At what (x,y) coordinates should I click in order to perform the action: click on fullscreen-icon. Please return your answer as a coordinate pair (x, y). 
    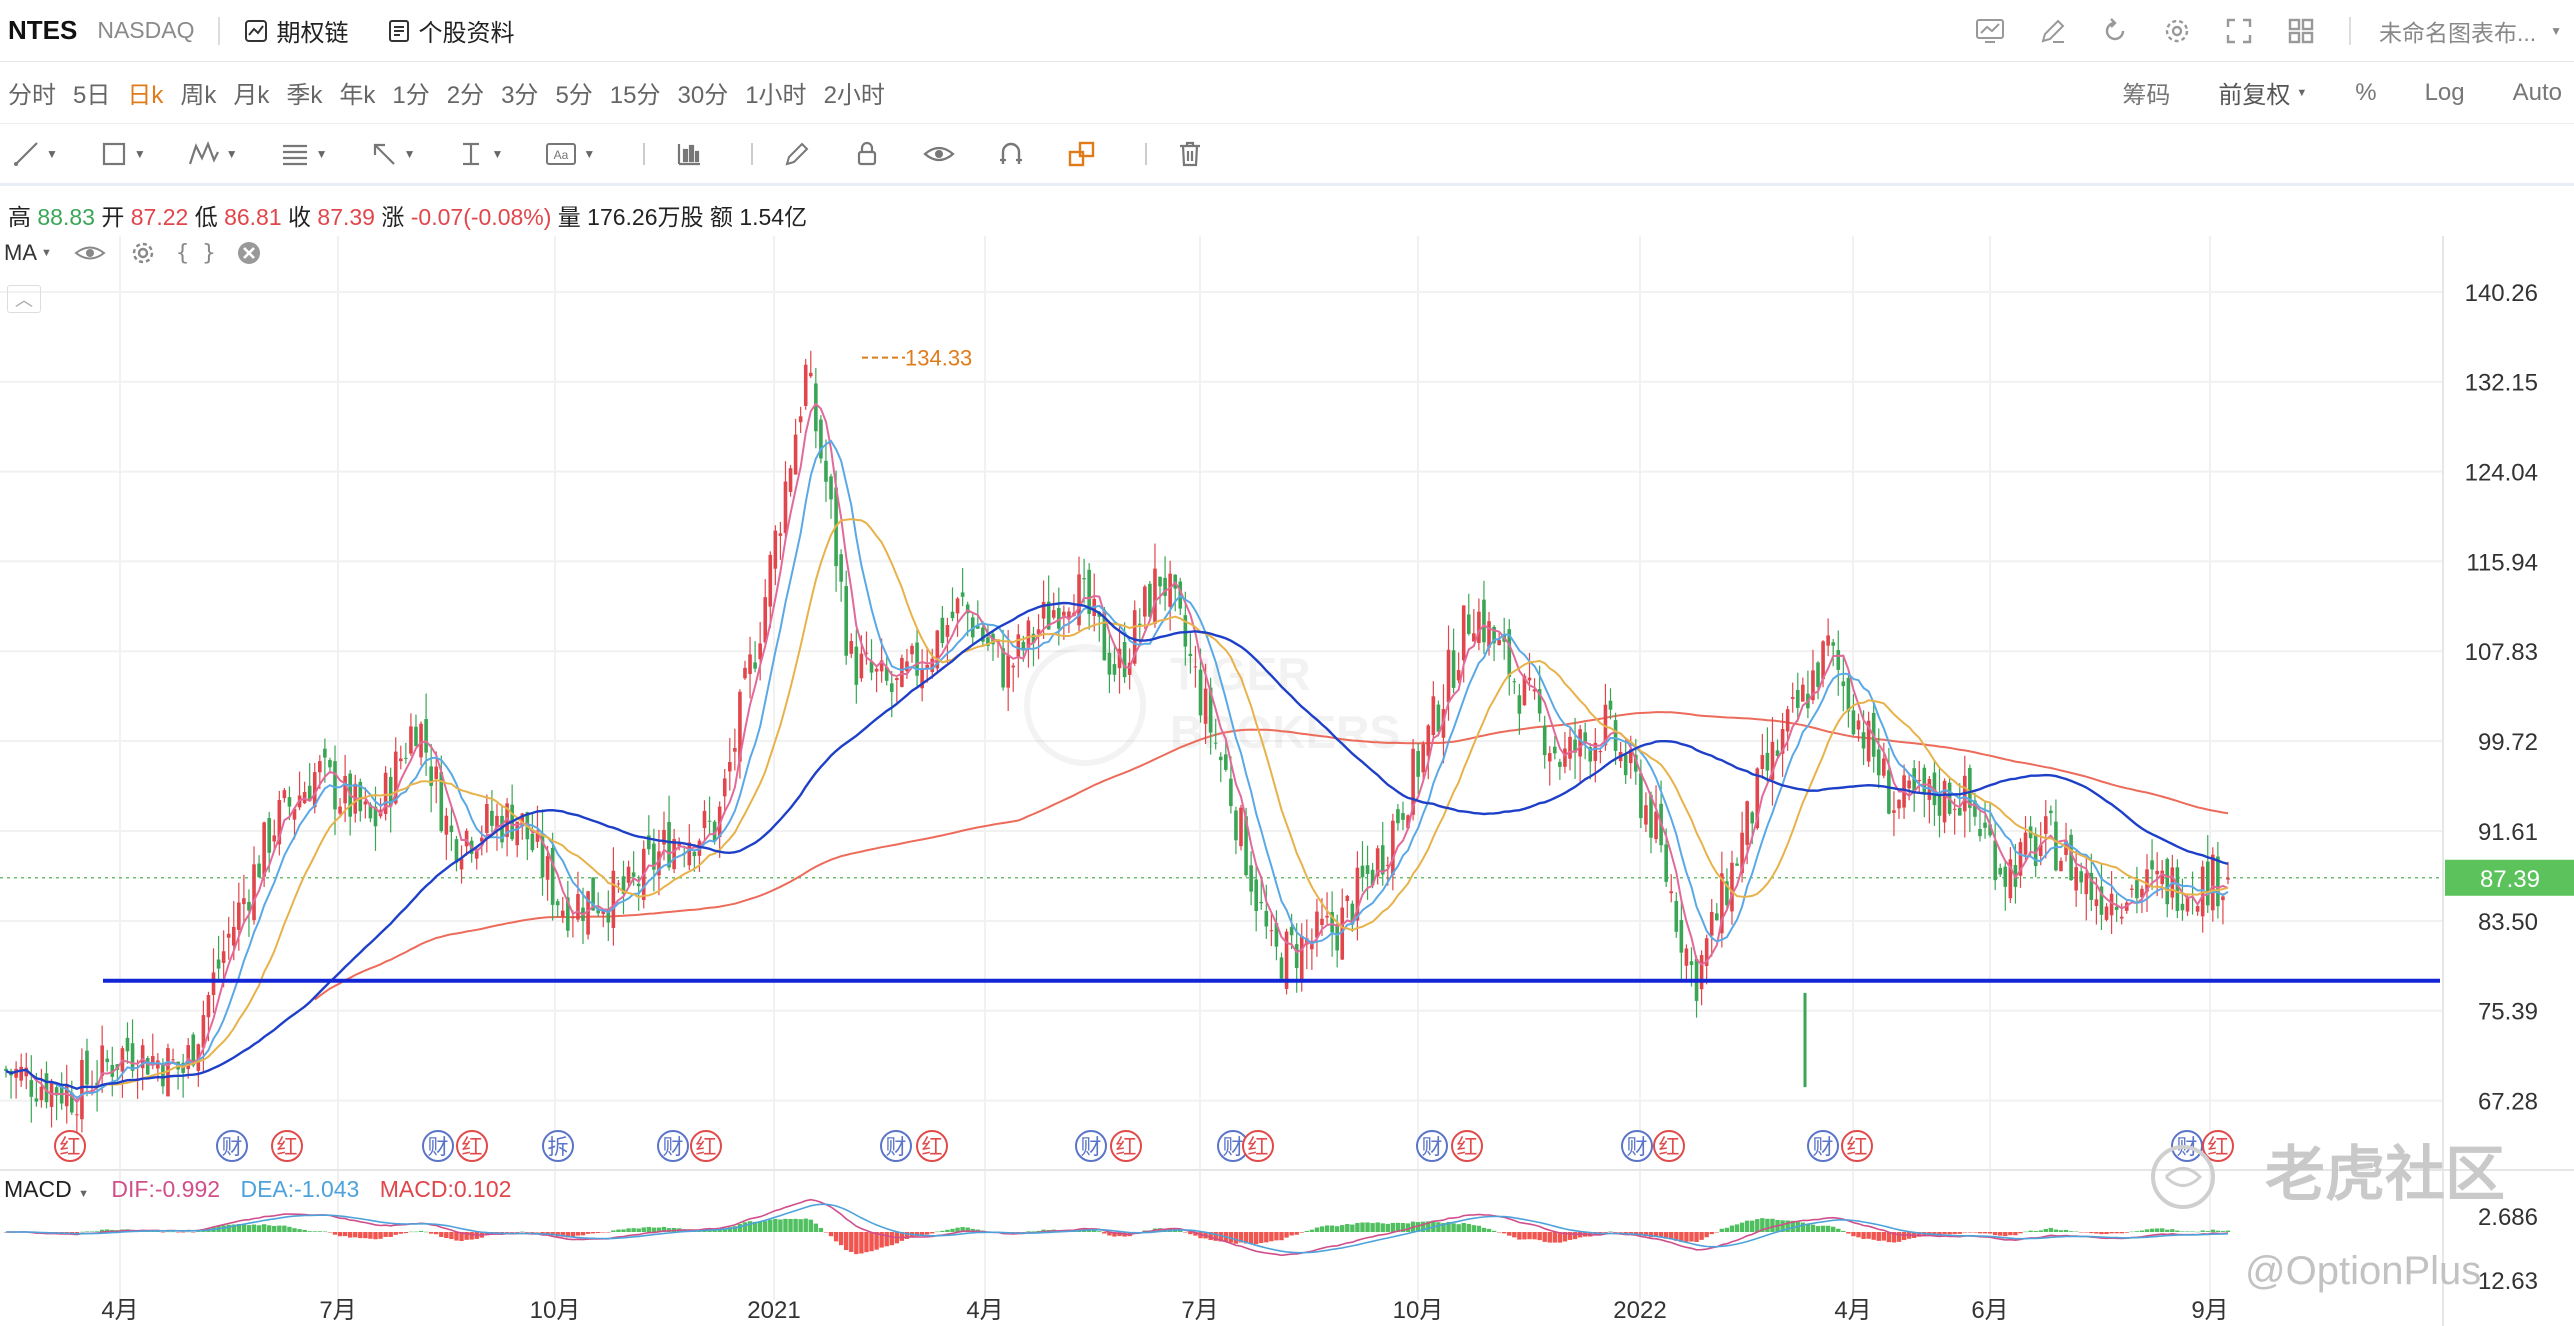
    Looking at the image, I should click on (2239, 31).